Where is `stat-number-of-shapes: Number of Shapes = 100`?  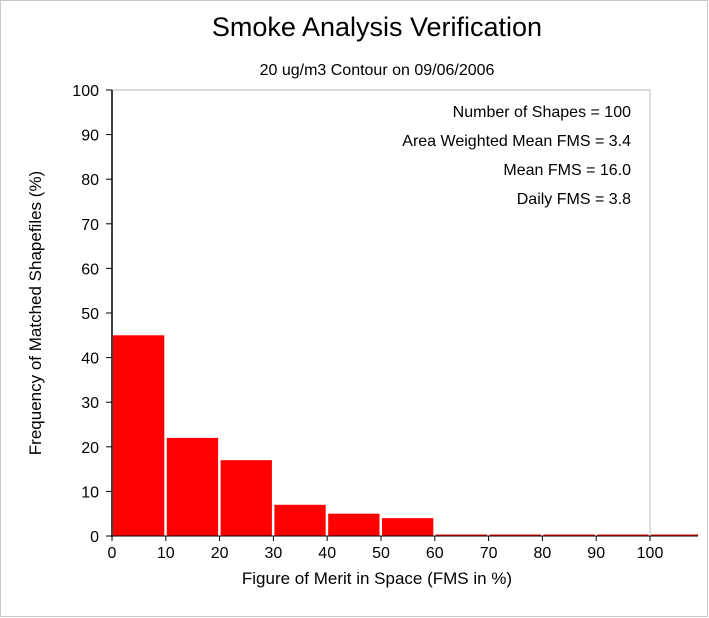 stat-number-of-shapes: Number of Shapes = 100 is located at coordinates (542, 112).